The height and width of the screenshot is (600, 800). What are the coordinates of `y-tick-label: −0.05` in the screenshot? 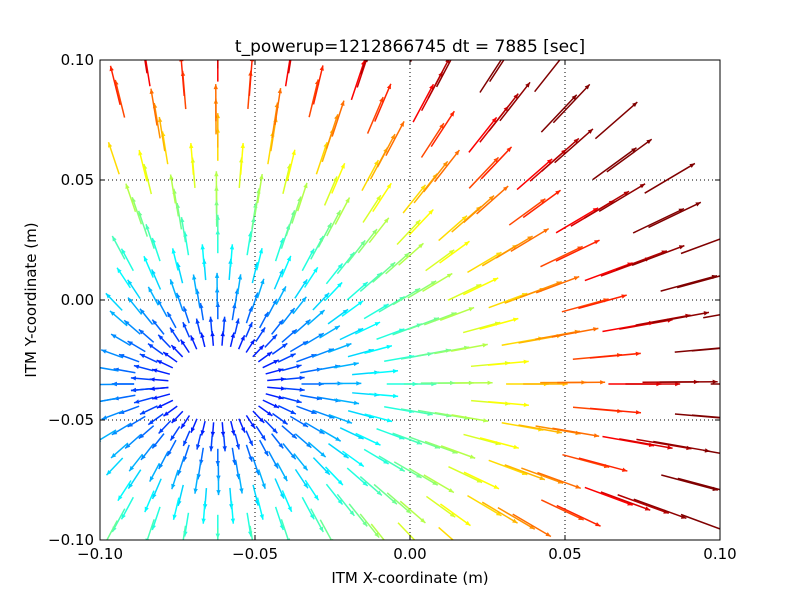 It's located at (71, 420).